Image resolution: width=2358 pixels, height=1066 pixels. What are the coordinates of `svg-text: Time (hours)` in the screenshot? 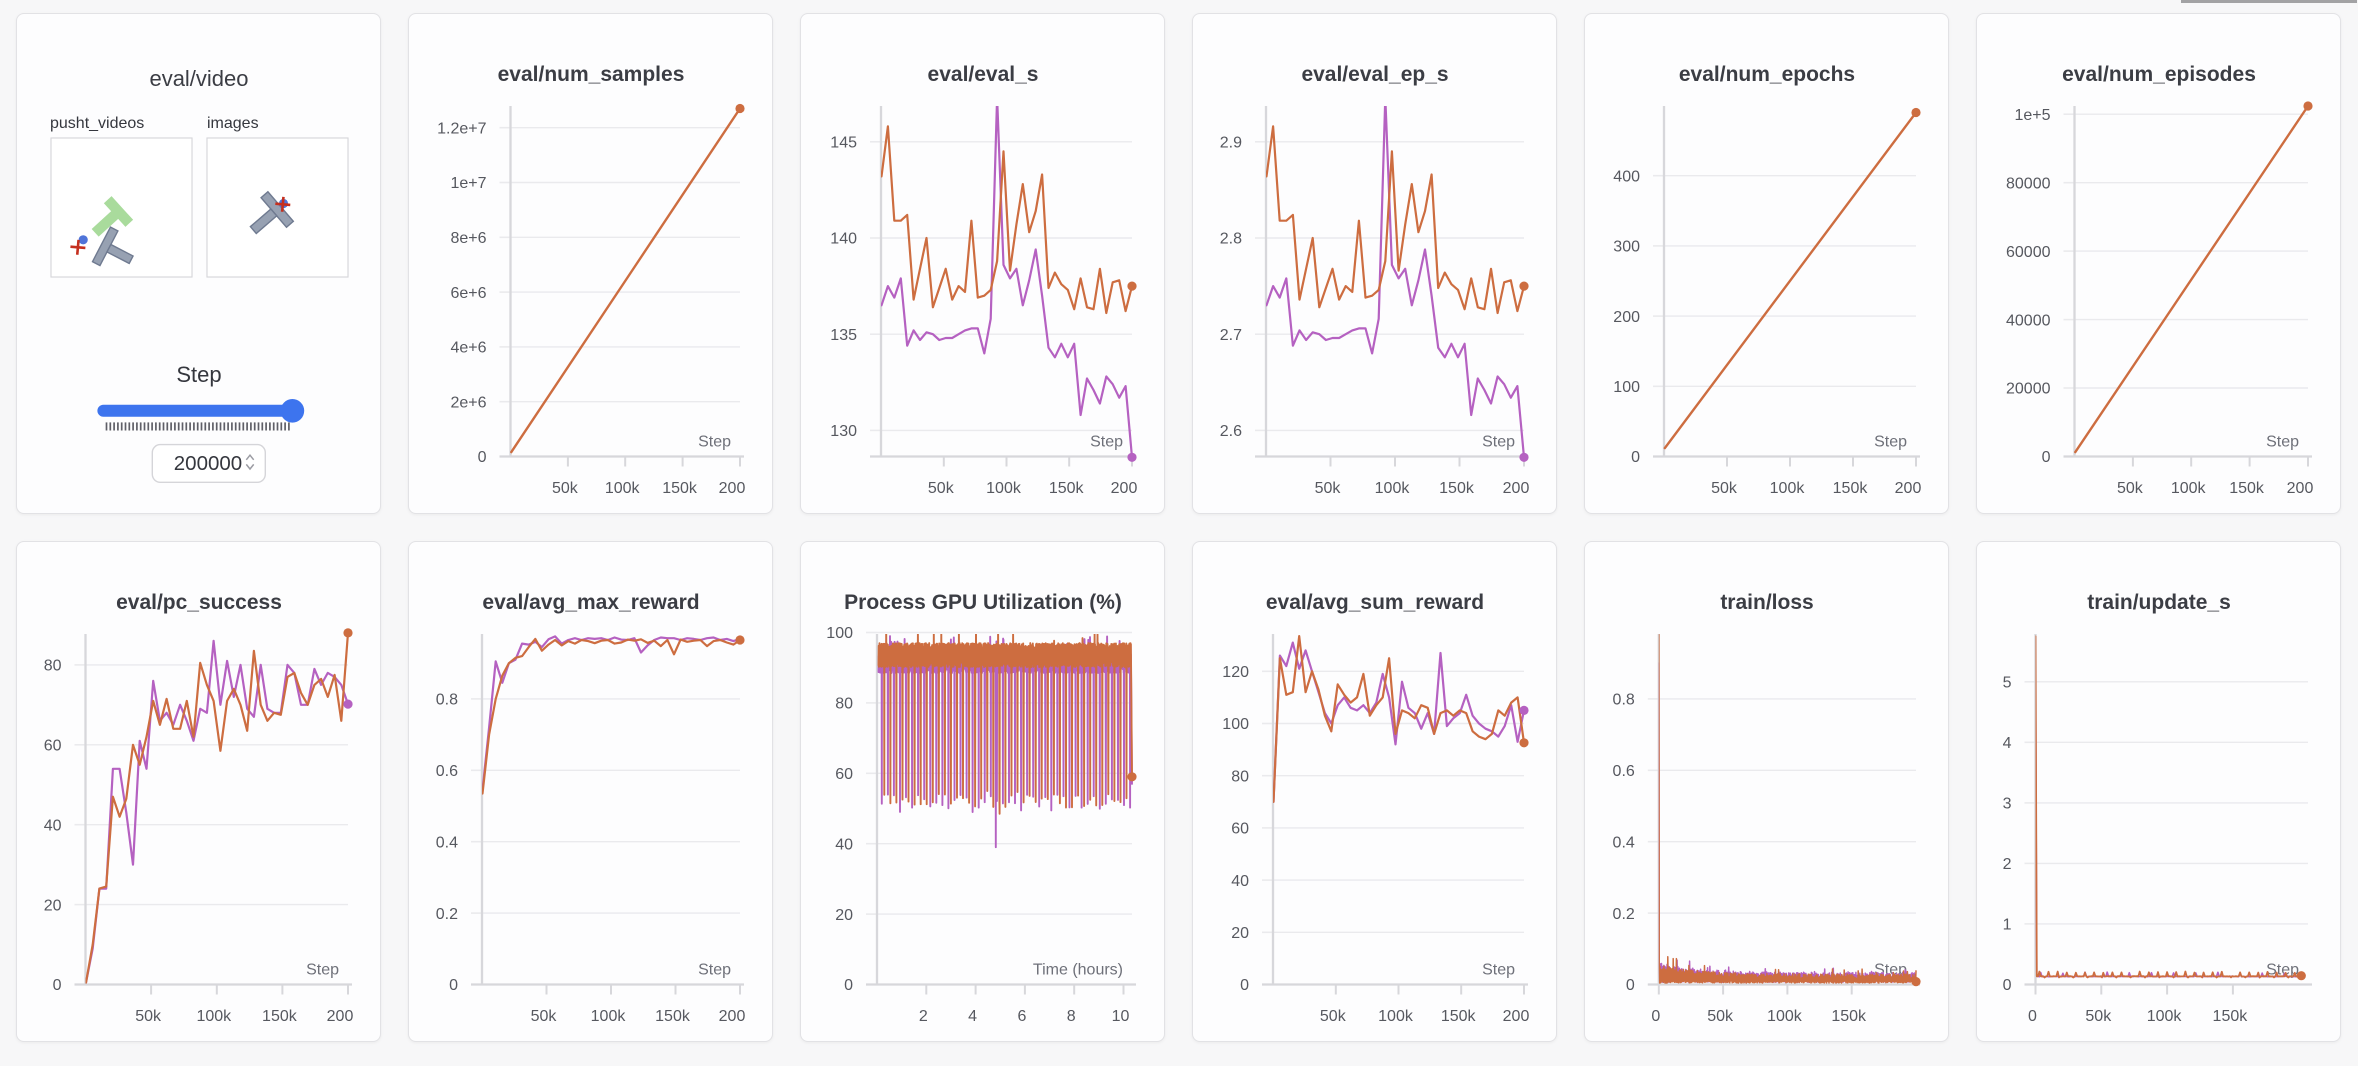 It's located at (1078, 970).